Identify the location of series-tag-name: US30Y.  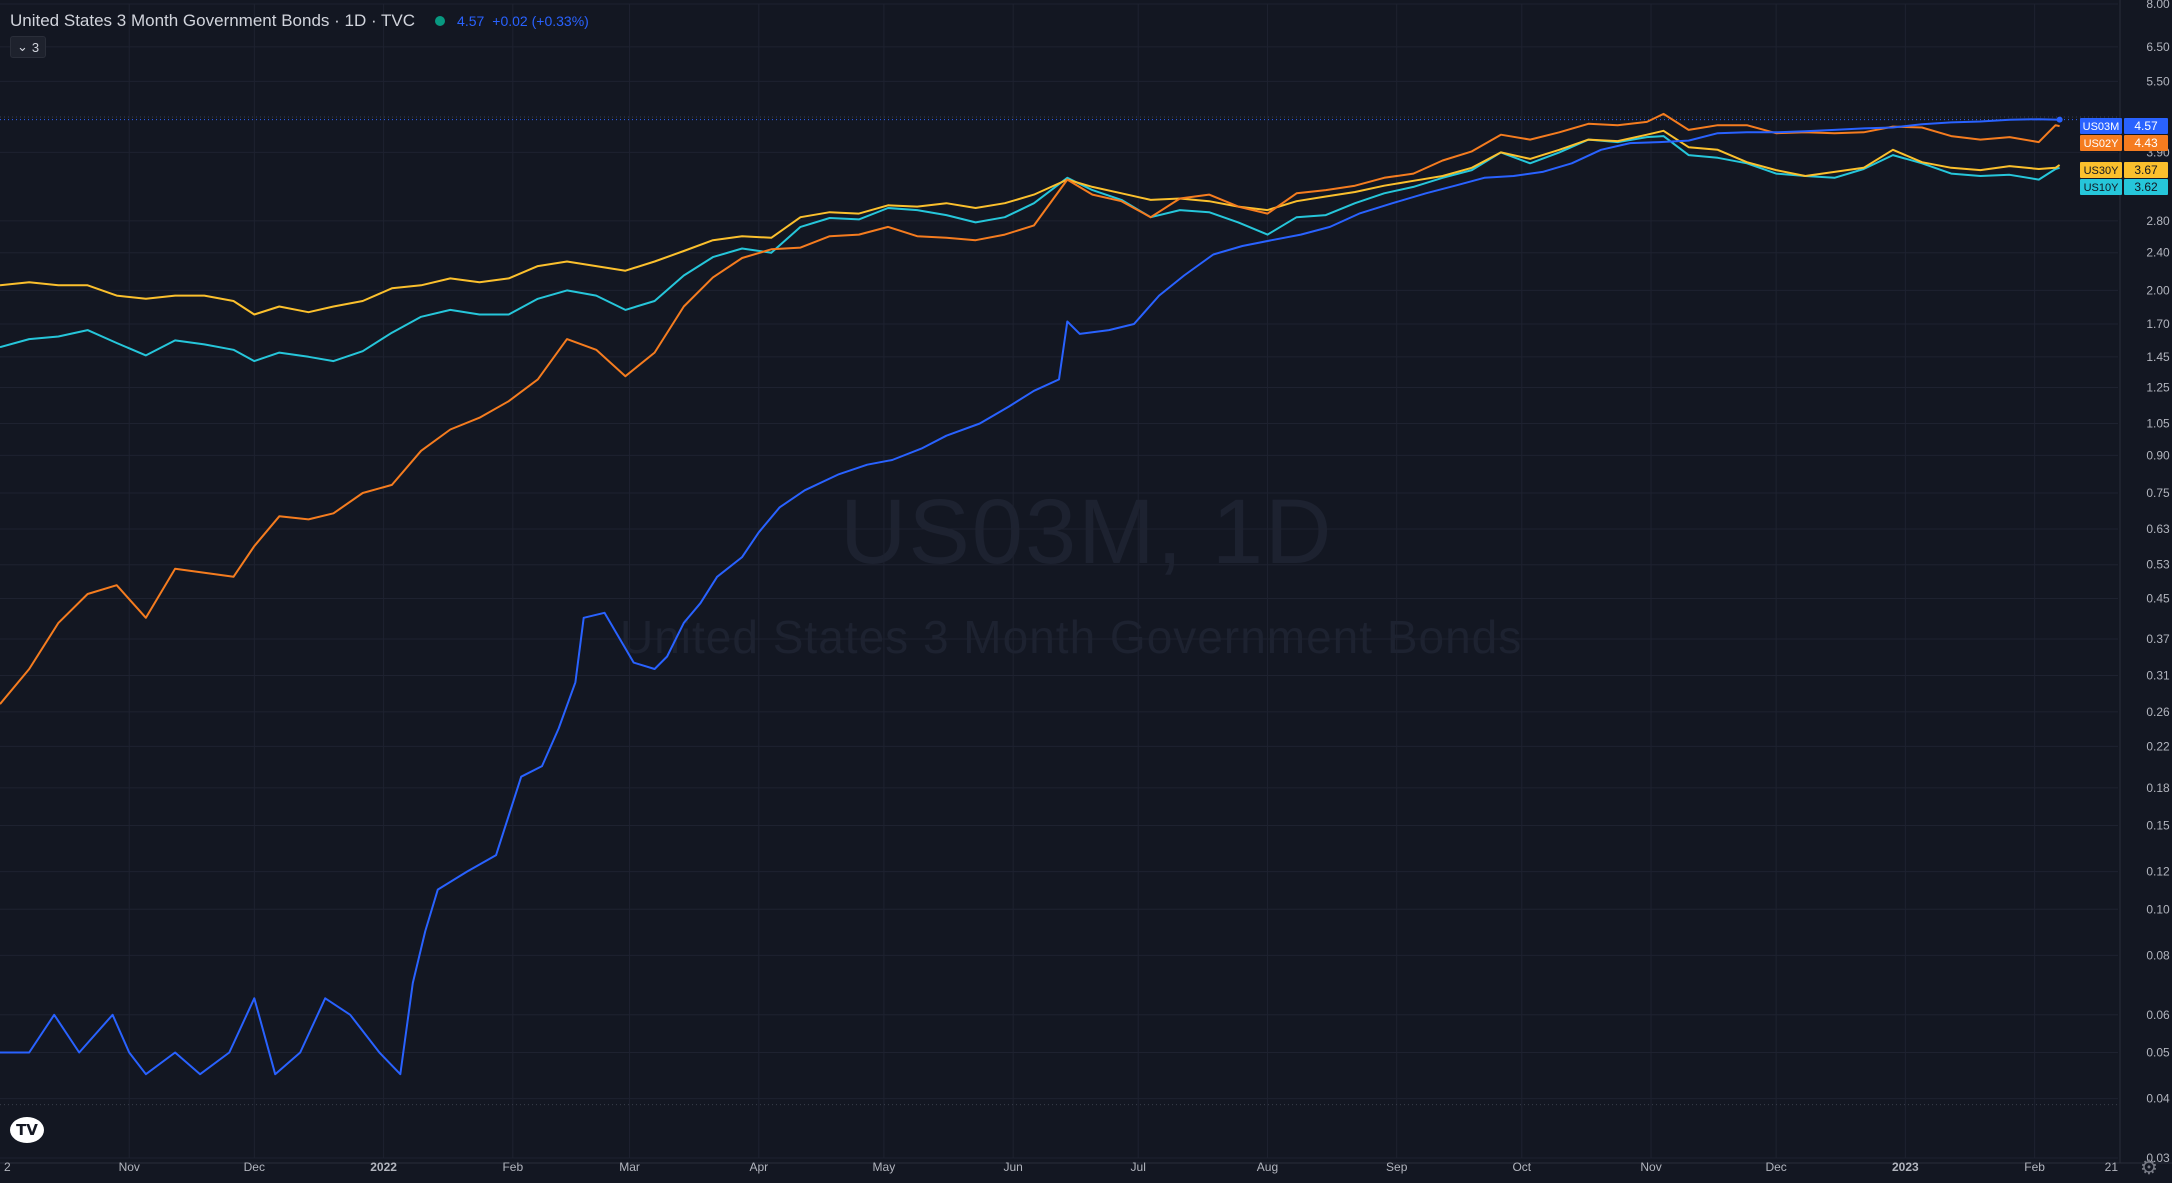
(2102, 171).